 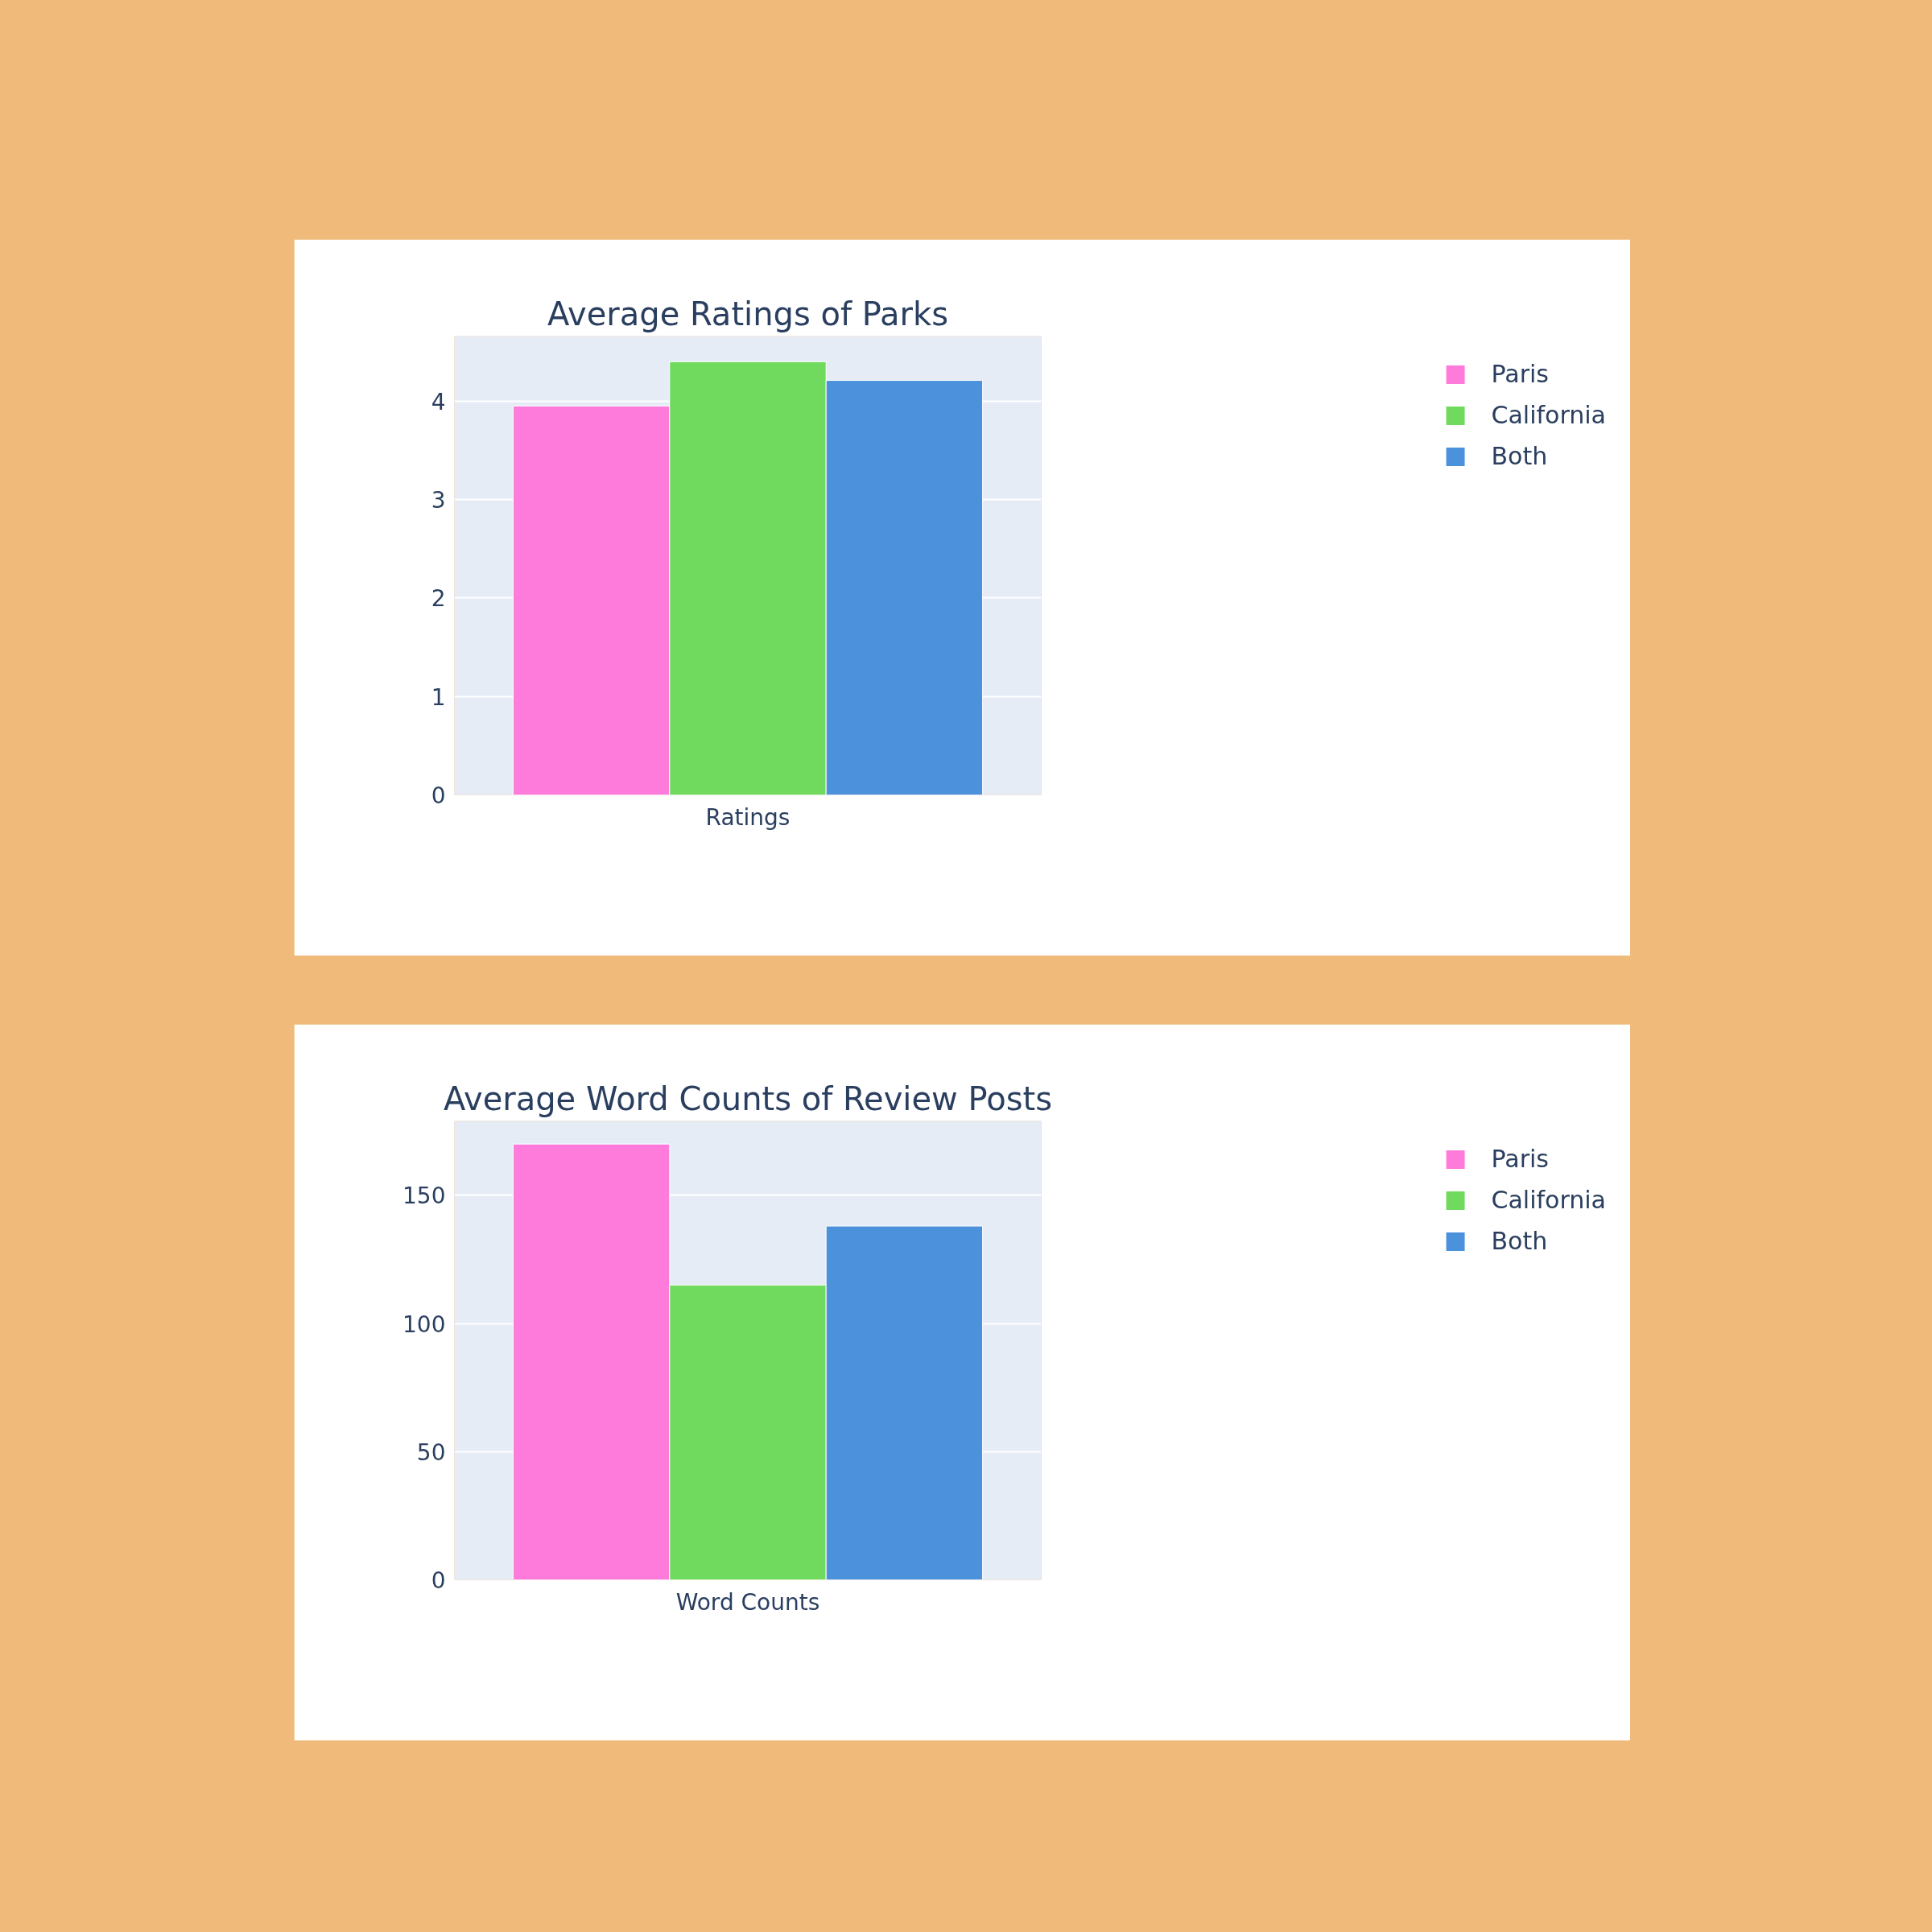 What do you see at coordinates (424, 1196) in the screenshot?
I see `y-tick-label: 150` at bounding box center [424, 1196].